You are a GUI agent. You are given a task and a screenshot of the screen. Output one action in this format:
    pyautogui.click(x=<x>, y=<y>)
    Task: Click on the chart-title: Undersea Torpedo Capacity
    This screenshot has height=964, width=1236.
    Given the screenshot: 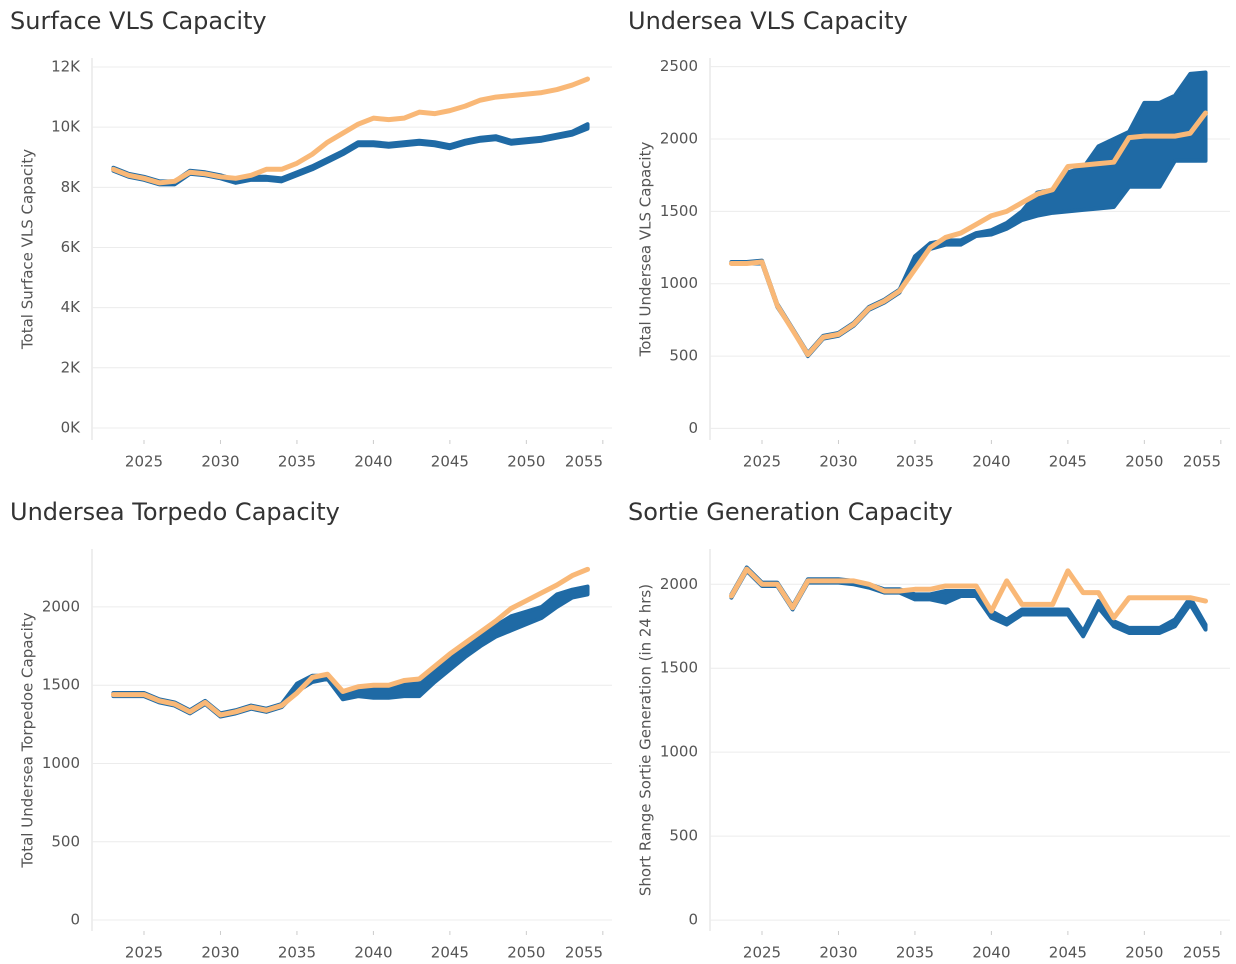 What is the action you would take?
    pyautogui.click(x=175, y=512)
    